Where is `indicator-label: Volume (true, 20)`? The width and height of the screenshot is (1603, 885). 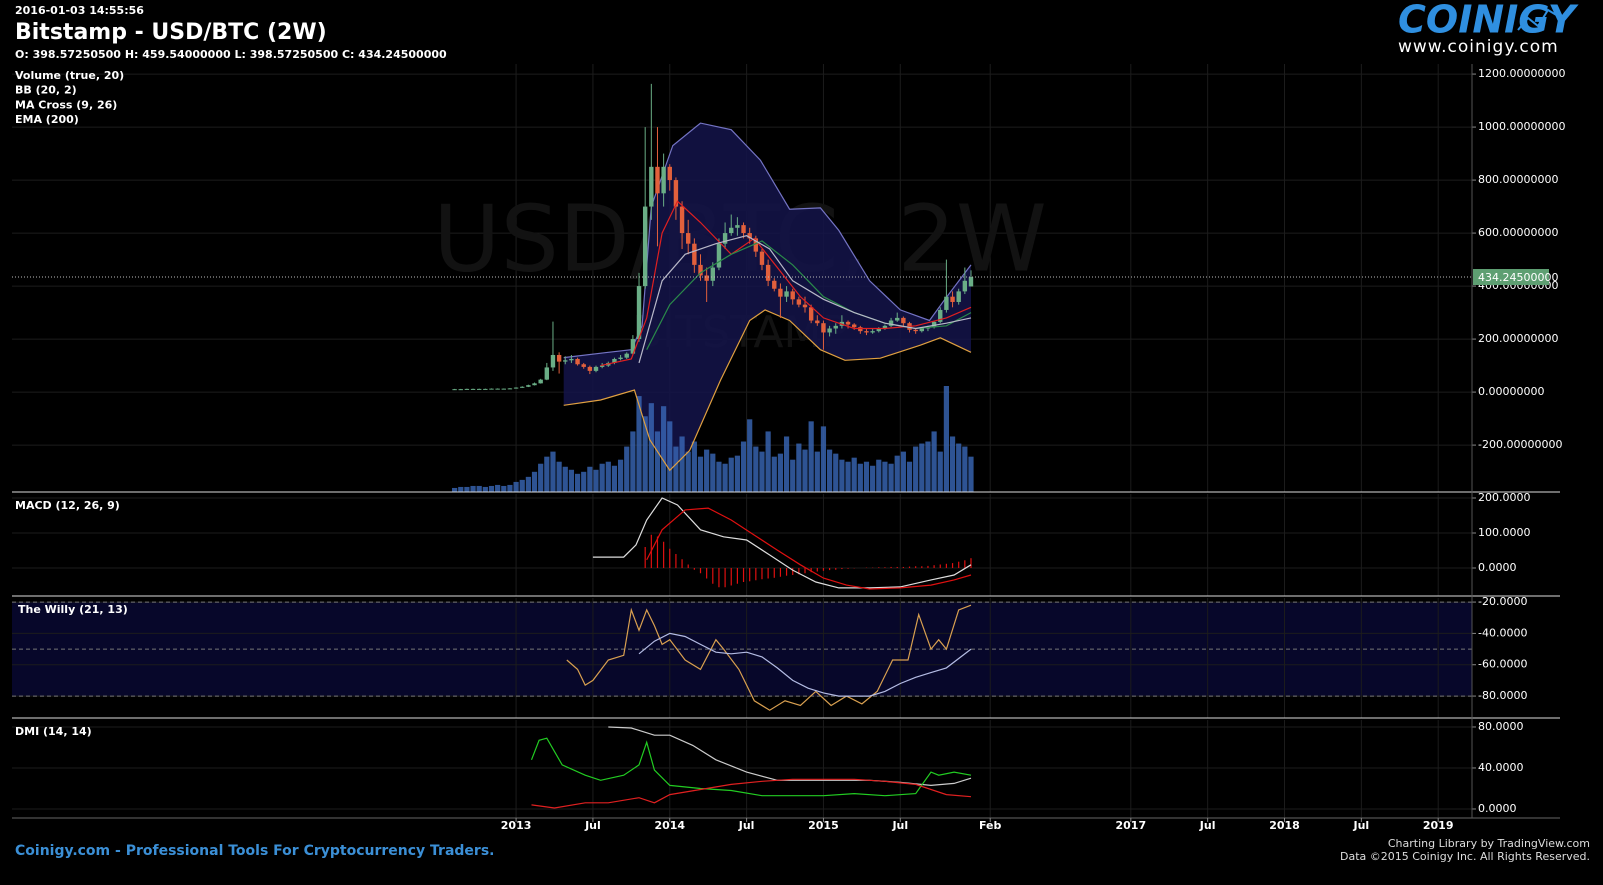 indicator-label: Volume (true, 20) is located at coordinates (69, 75).